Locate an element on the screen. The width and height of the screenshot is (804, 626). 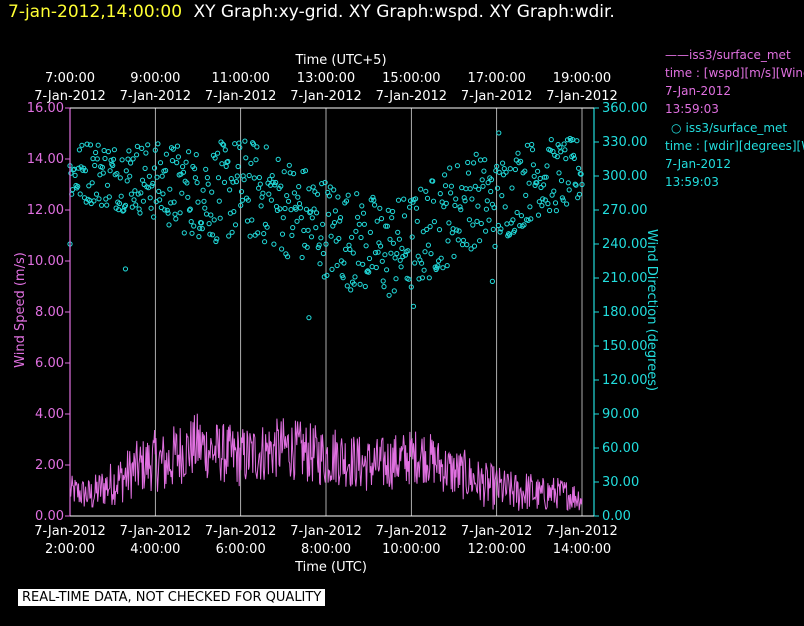
right-tick-label-5: 150.00 is located at coordinates (625, 346).